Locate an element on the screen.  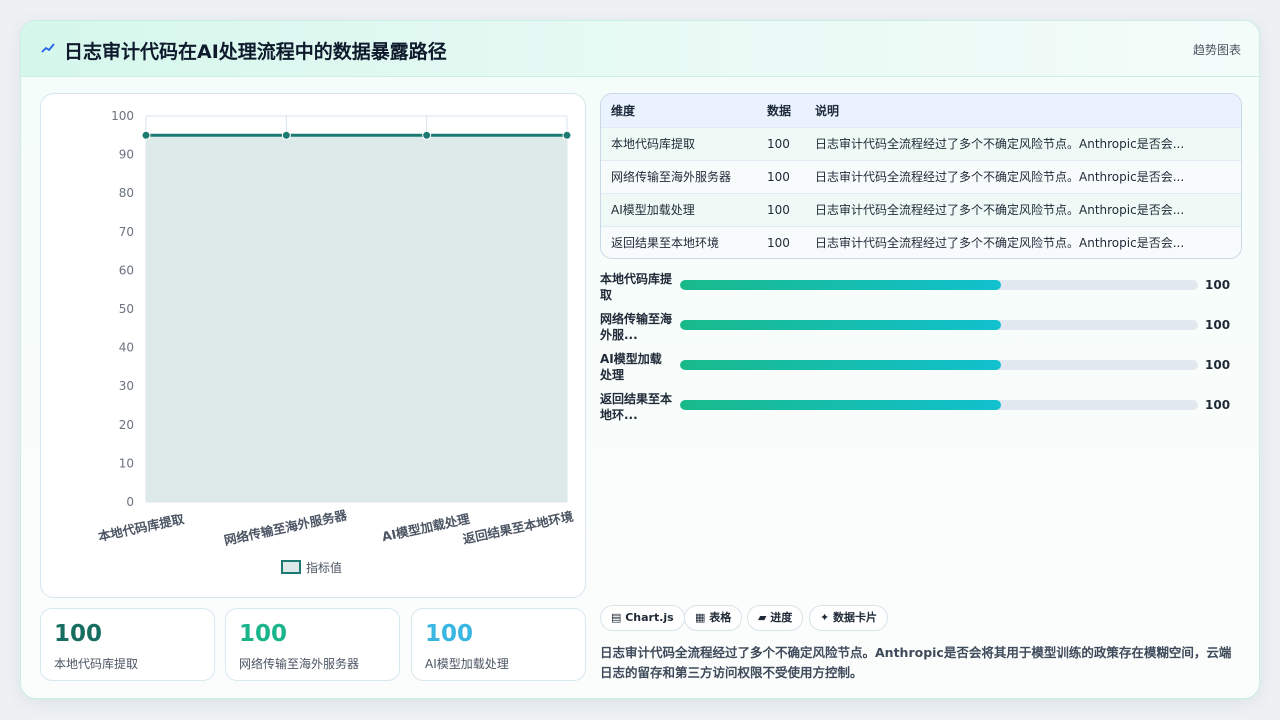
table-cell: AI模型加载处理 is located at coordinates (653, 210).